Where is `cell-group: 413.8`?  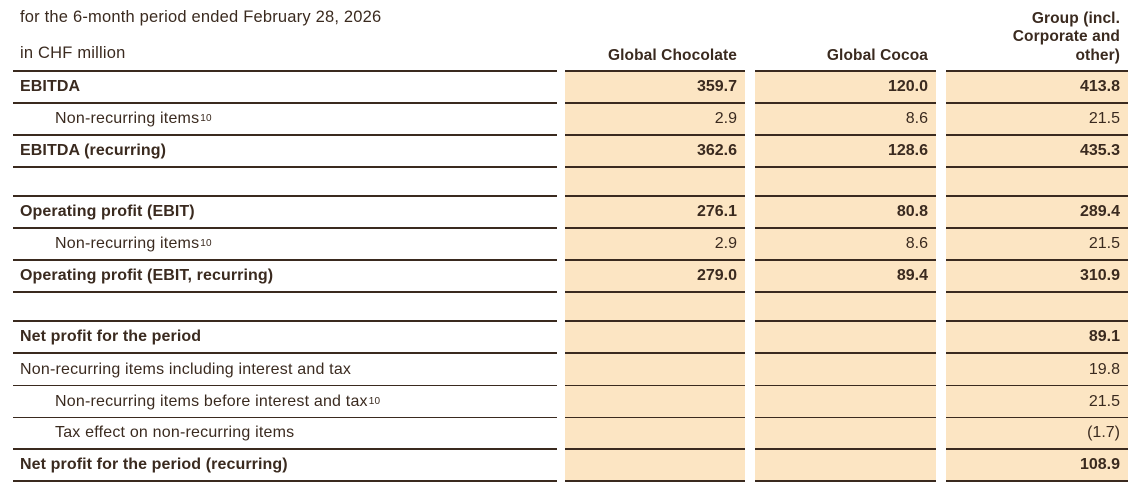 cell-group: 413.8 is located at coordinates (1037, 88).